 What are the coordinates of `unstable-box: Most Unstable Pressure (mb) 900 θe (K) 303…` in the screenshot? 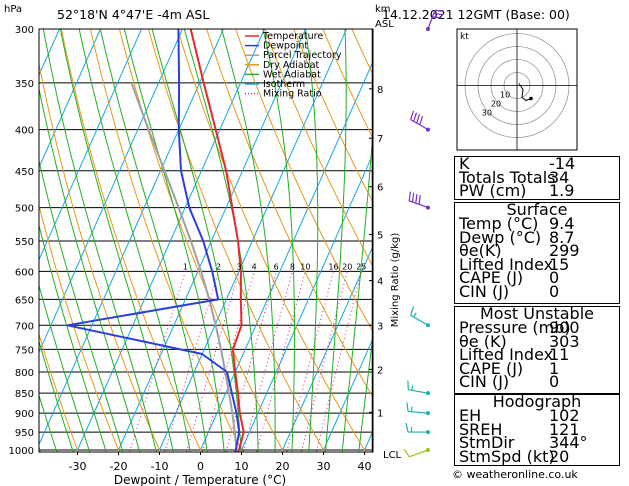 It's located at (537, 350).